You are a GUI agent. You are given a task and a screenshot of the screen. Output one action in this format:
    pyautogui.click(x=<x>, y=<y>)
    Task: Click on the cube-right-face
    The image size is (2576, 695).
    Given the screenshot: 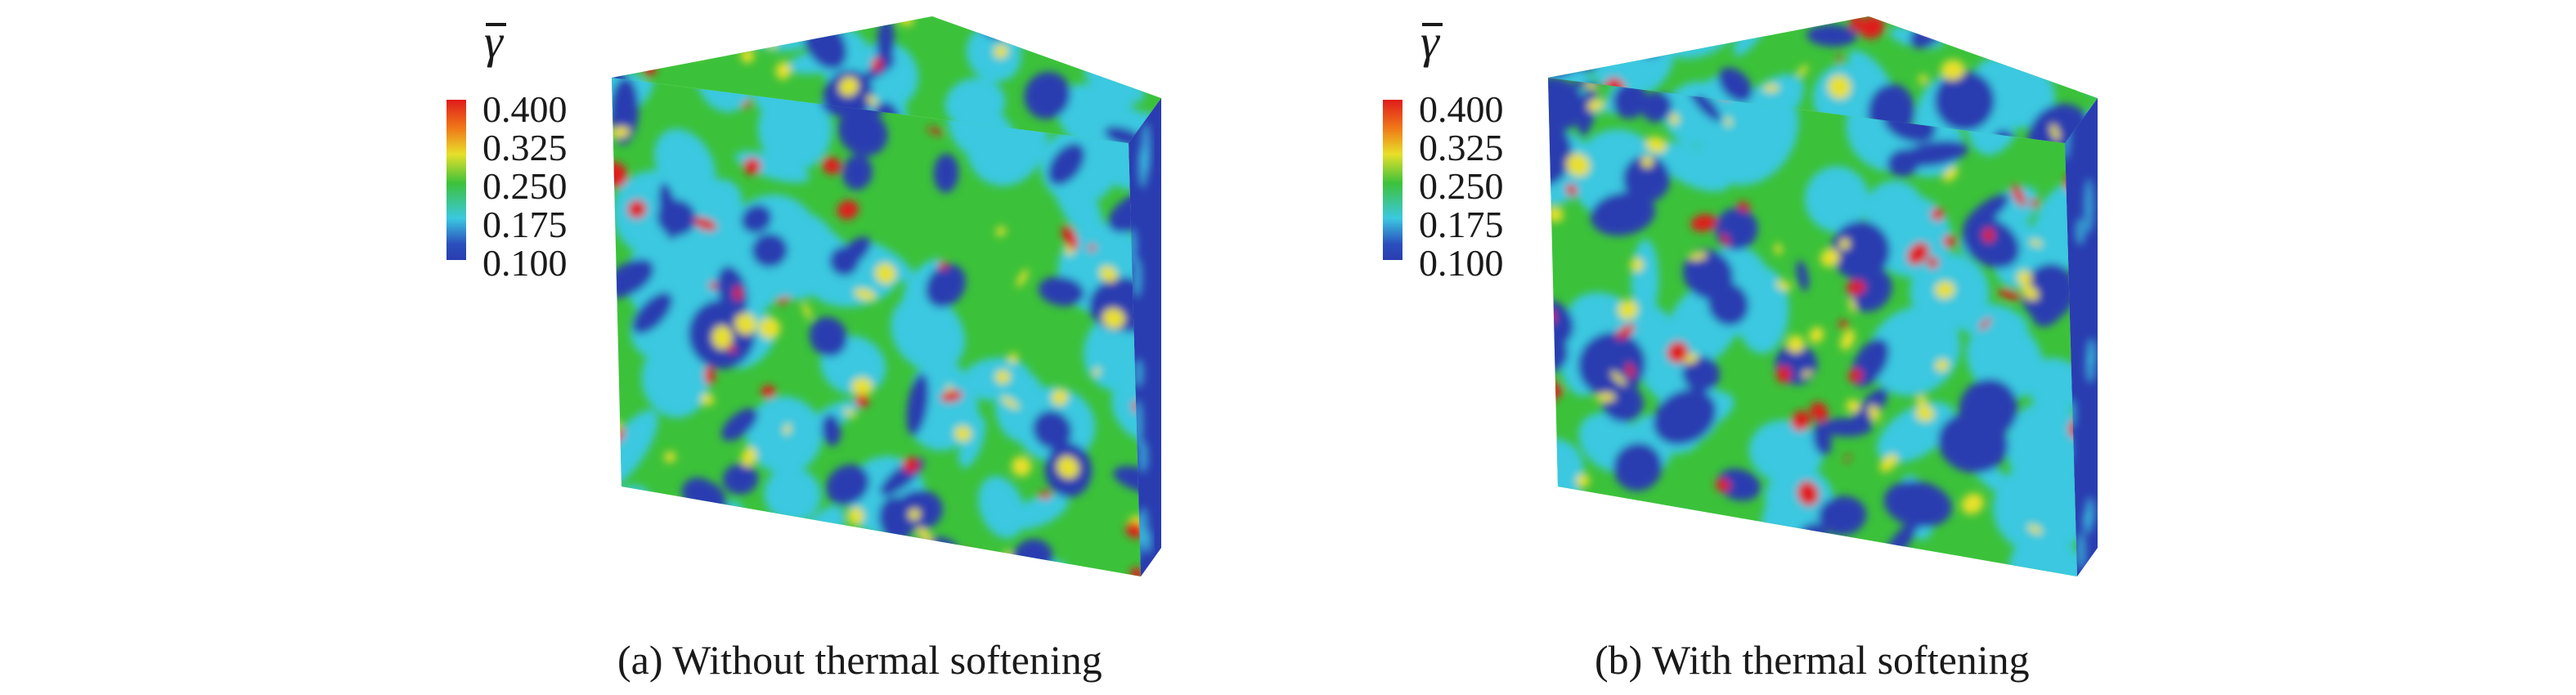 What is the action you would take?
    pyautogui.click(x=1145, y=337)
    